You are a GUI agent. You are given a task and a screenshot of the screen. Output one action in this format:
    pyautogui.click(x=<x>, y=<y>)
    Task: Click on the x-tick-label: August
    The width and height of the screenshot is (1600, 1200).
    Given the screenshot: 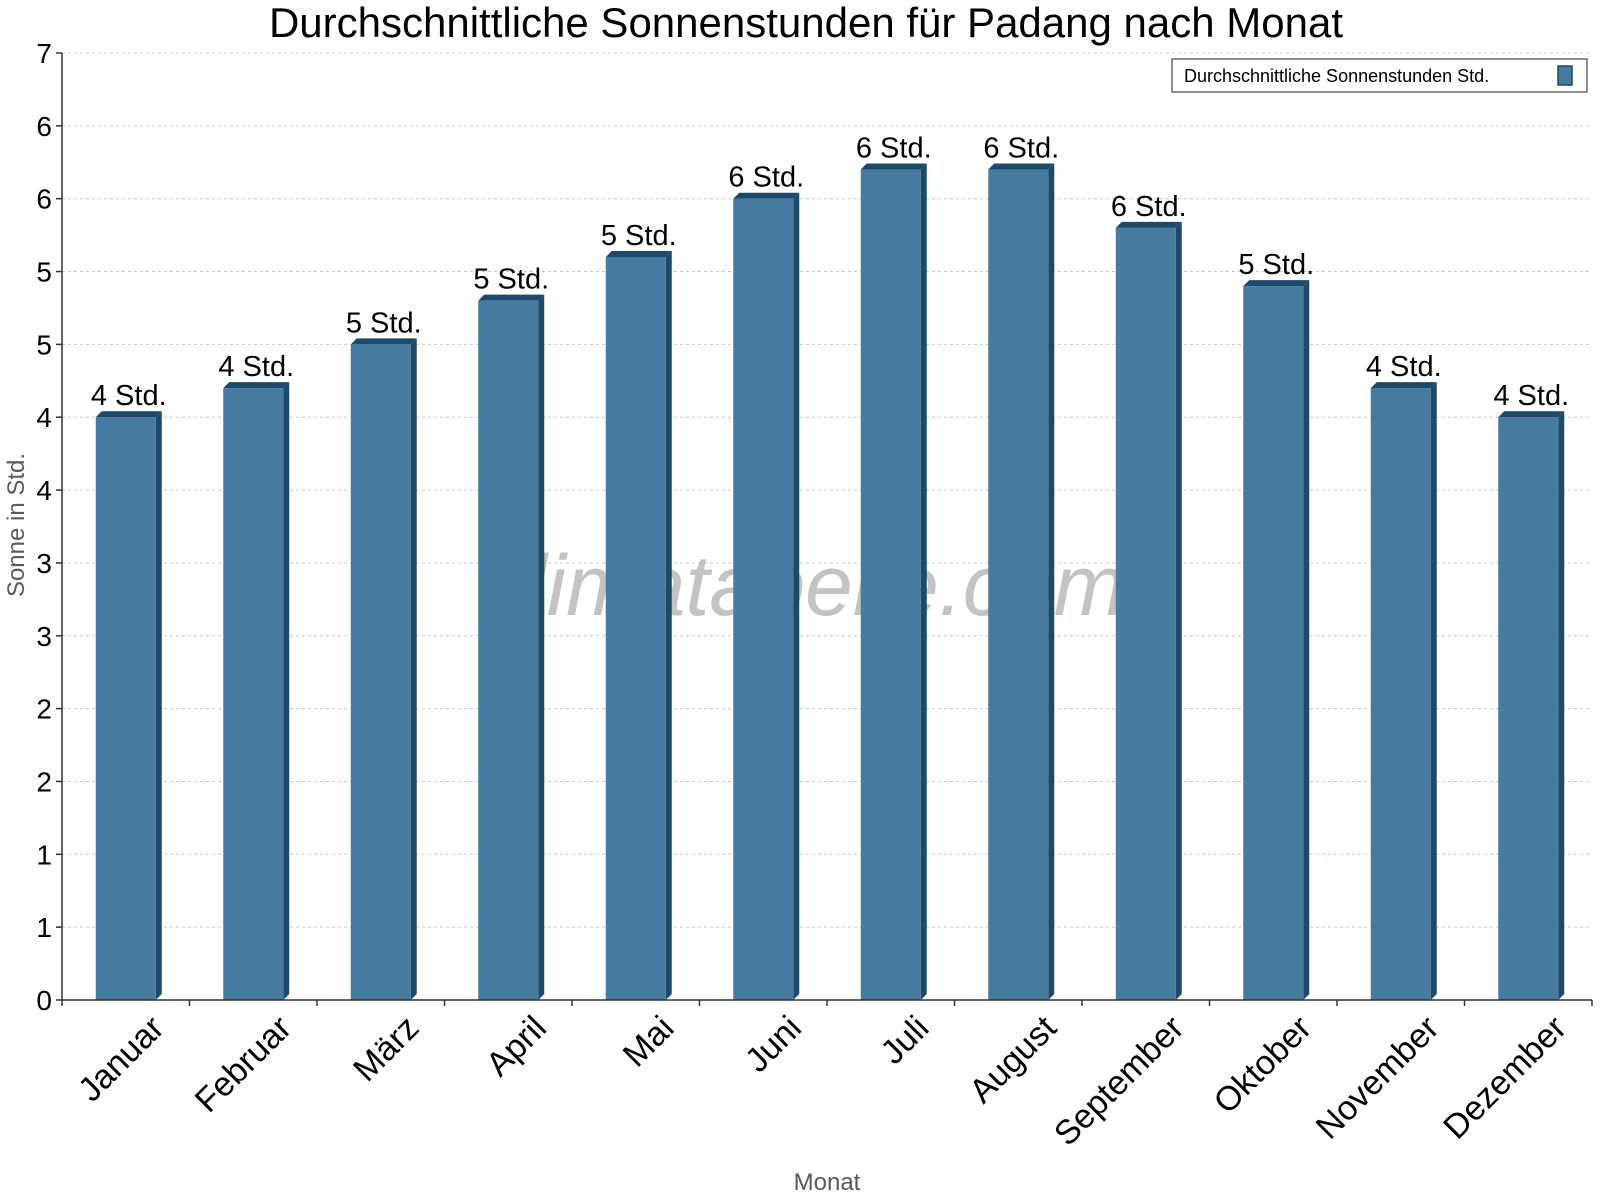 What is the action you would take?
    pyautogui.click(x=1013, y=1059)
    